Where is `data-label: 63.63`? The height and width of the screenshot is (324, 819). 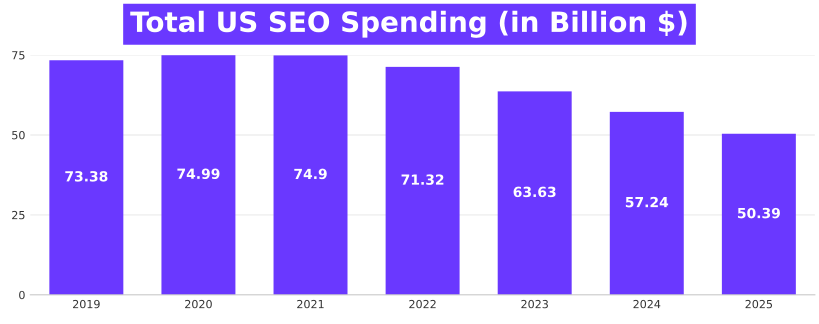 data-label: 63.63 is located at coordinates (535, 192).